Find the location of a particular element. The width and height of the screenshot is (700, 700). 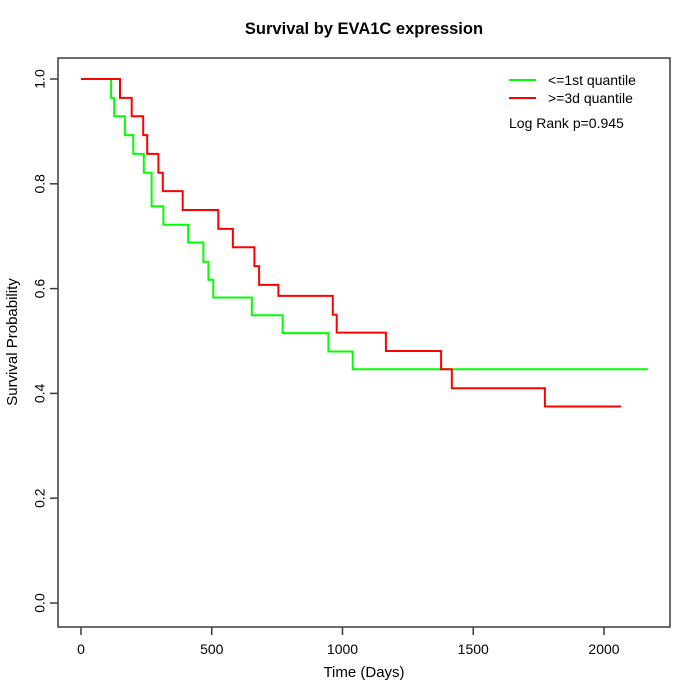

y-tick-label-0.0: 0.0 is located at coordinates (40, 603).